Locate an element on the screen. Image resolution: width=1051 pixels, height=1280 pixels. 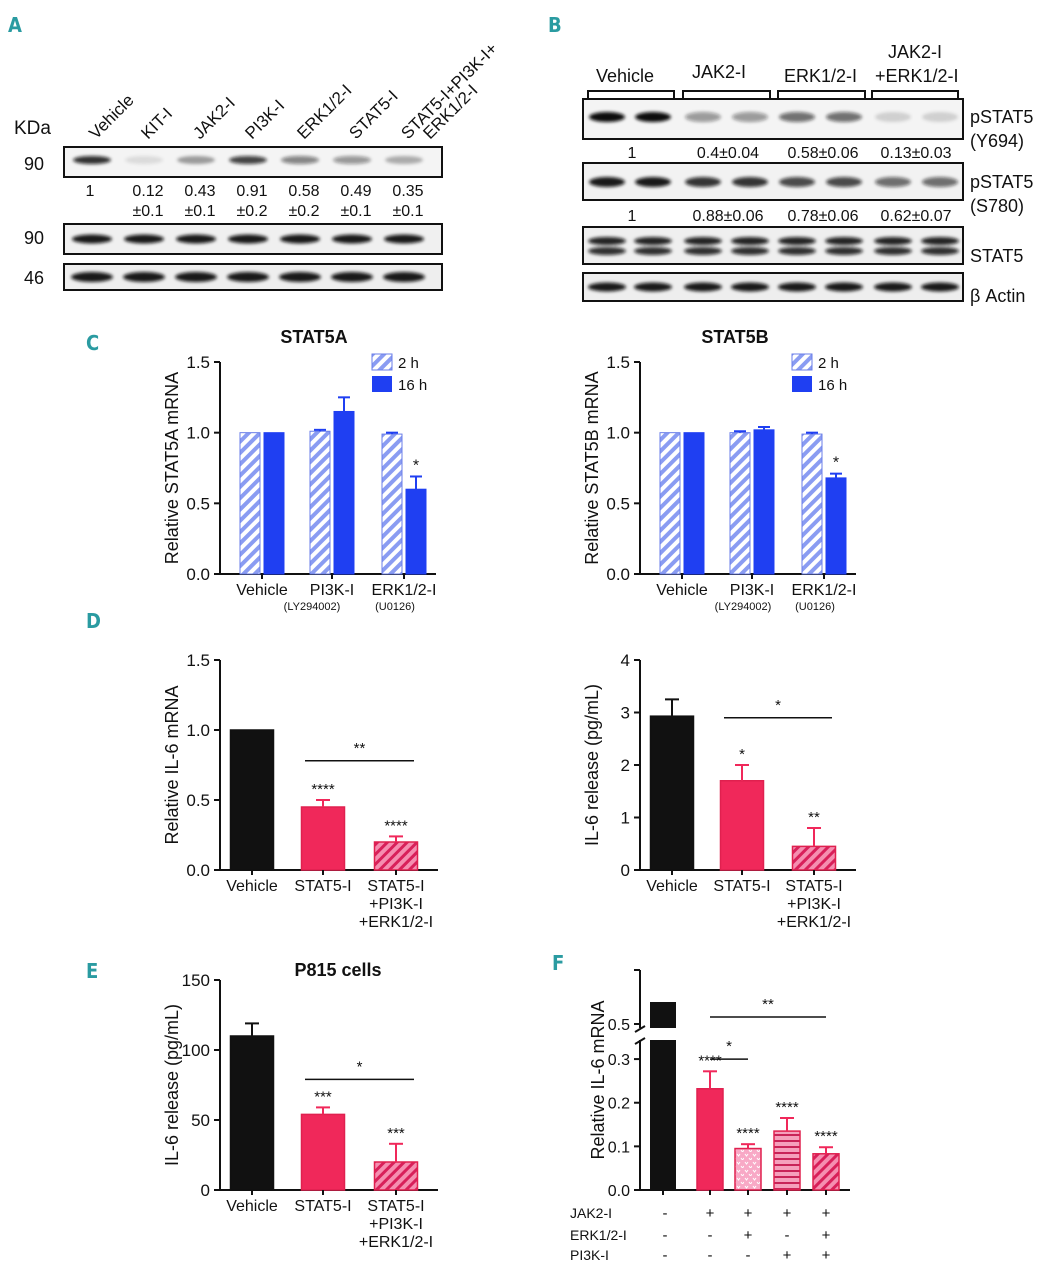
quant-value: 1 is located at coordinates (90, 191).